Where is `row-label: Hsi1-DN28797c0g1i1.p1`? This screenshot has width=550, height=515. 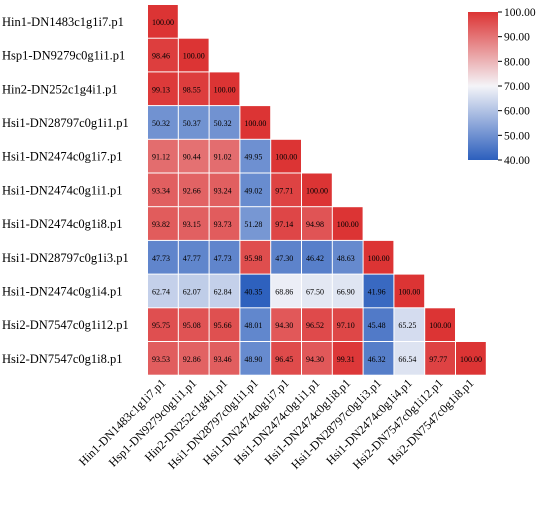 row-label: Hsi1-DN28797c0g1i1.p1 is located at coordinates (65, 123).